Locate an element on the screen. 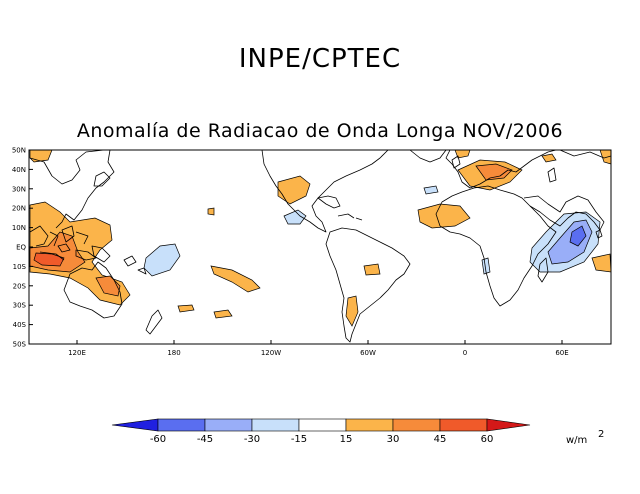 This screenshot has width=640, height=494. coastline-gulf-florida is located at coordinates (329, 202).